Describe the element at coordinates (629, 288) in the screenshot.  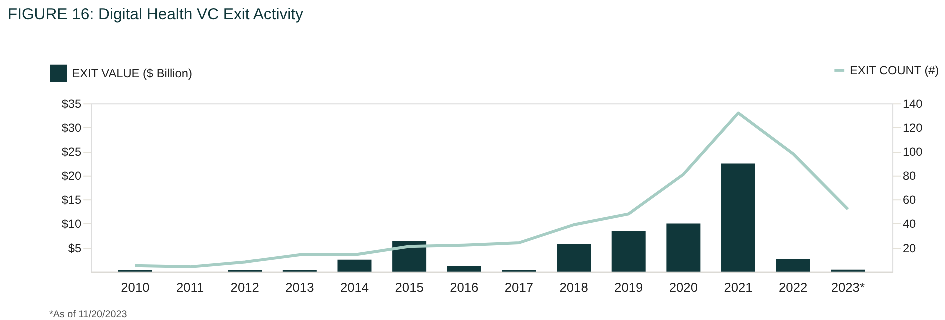
I see `x-tick-label: 2019` at that location.